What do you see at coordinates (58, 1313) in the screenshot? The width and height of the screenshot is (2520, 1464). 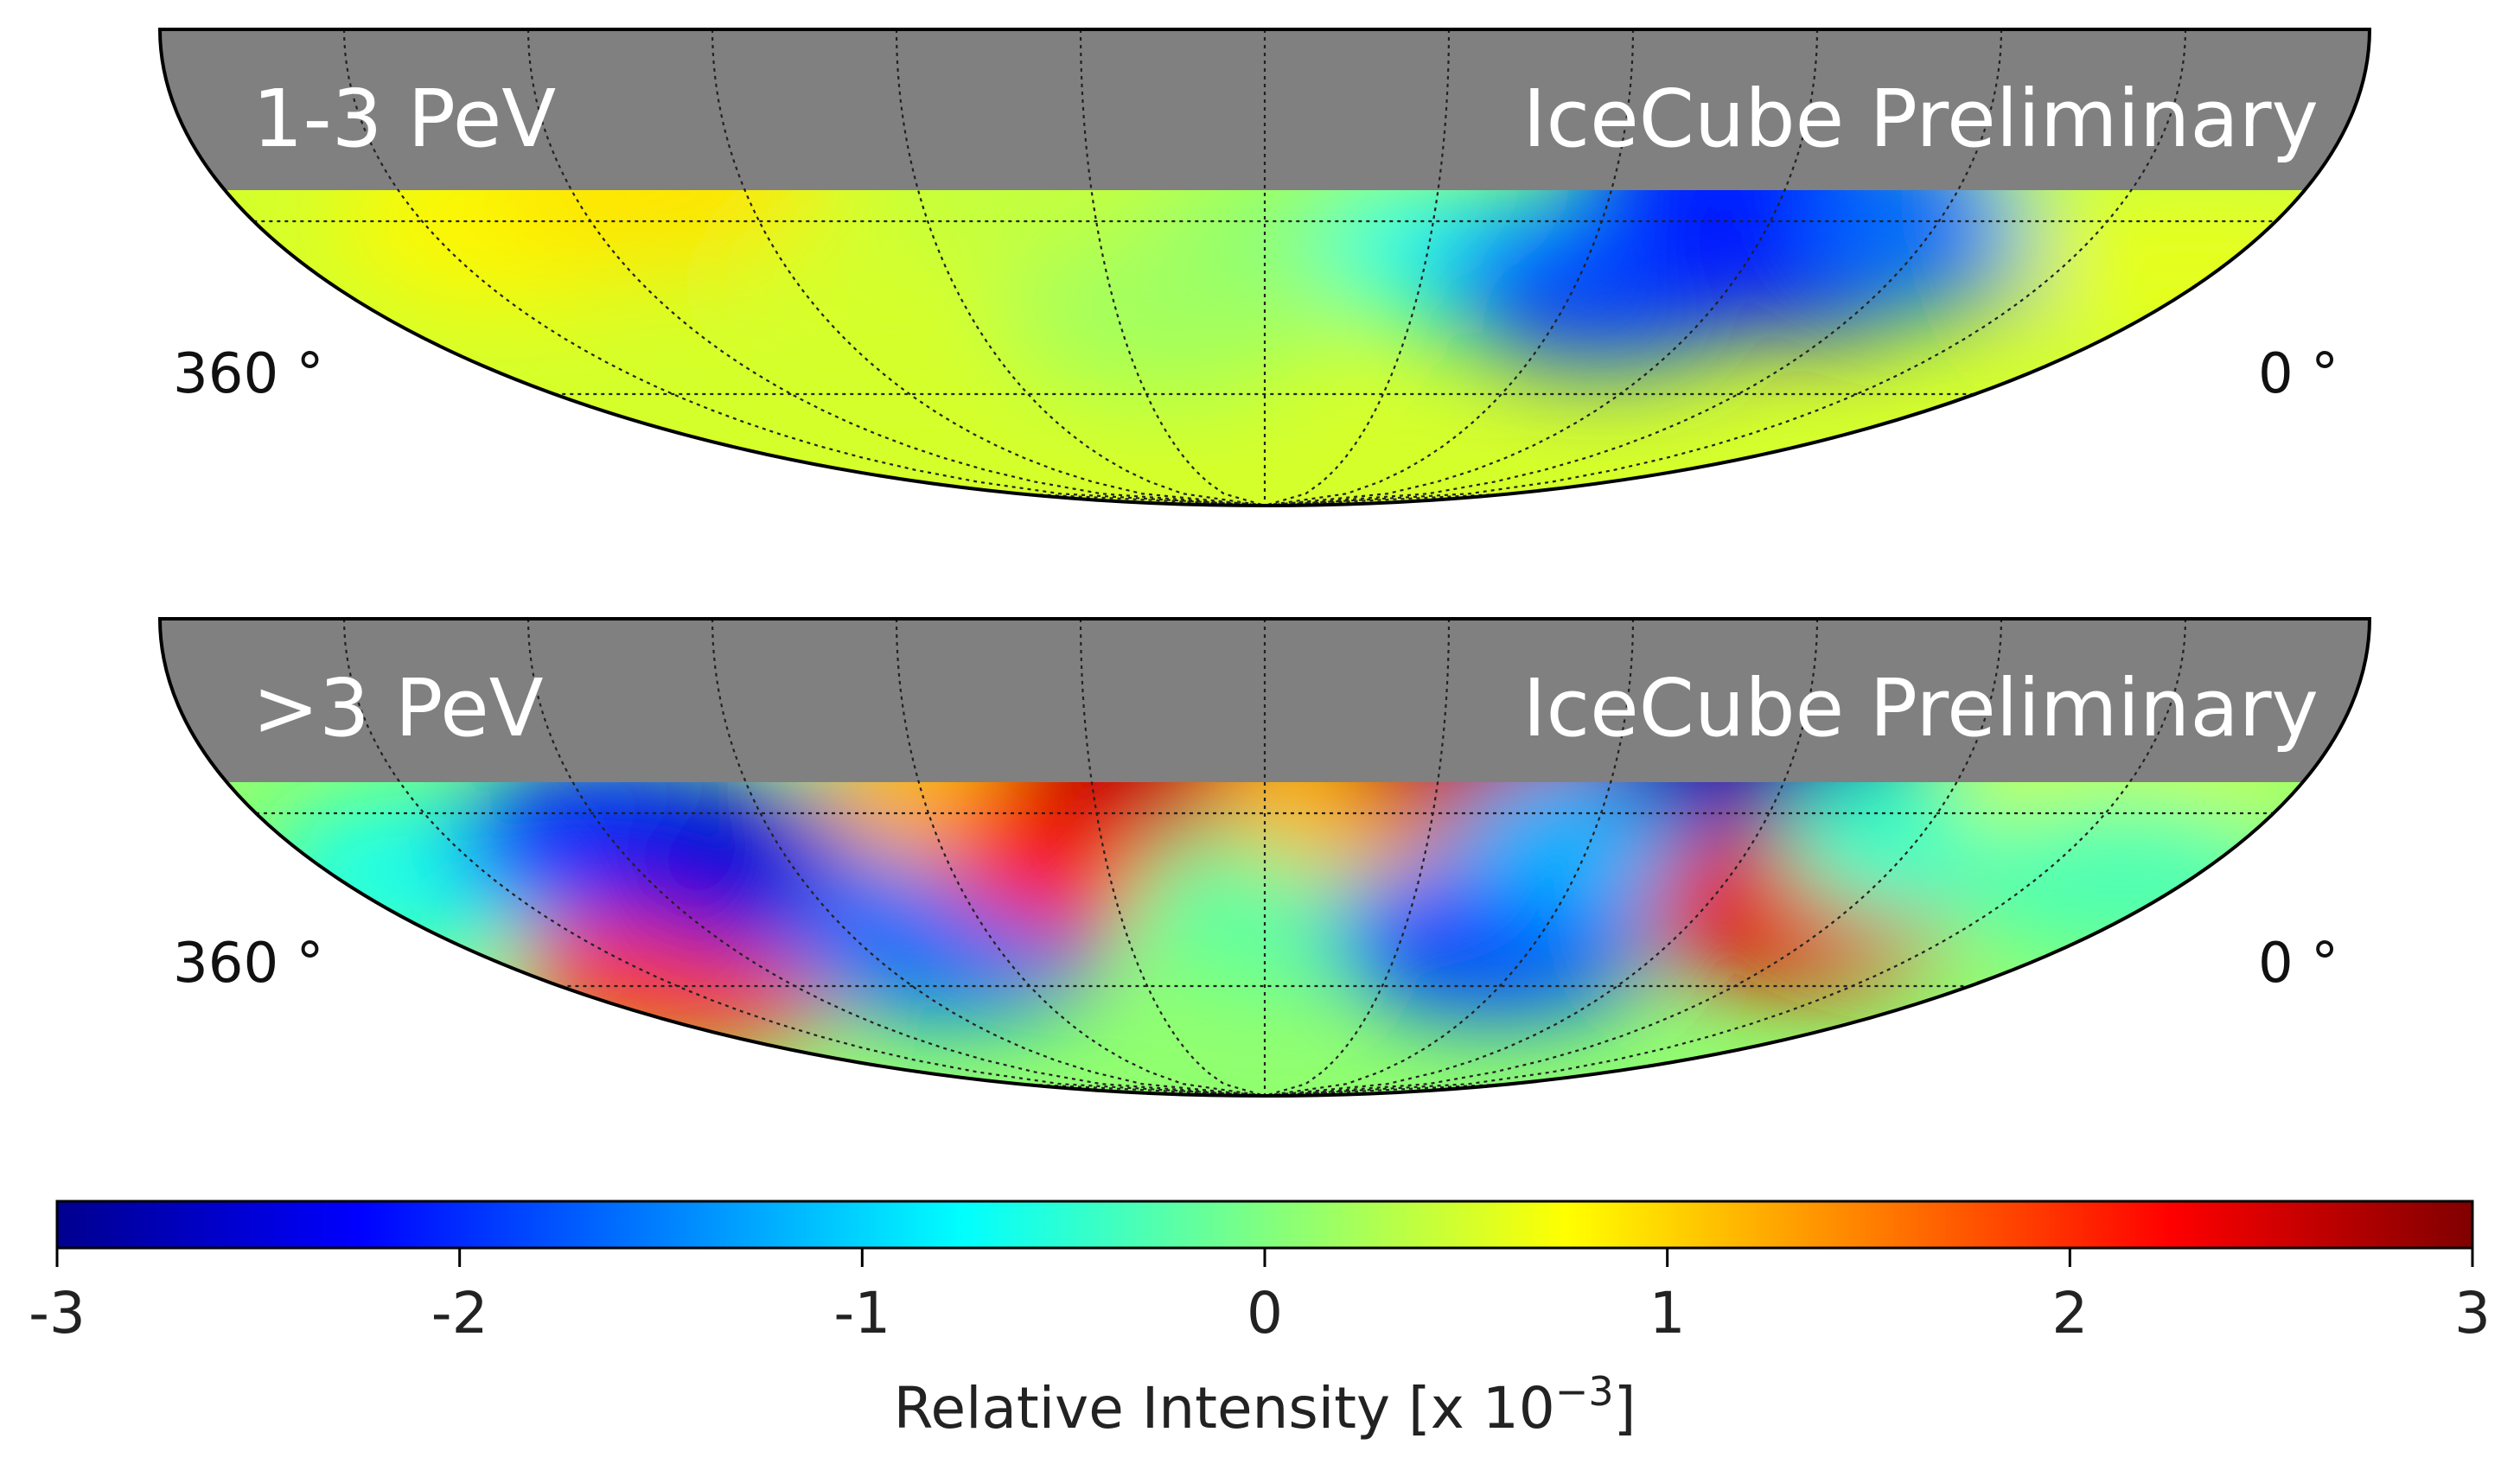 I see `colorbar-tick-label: -3` at bounding box center [58, 1313].